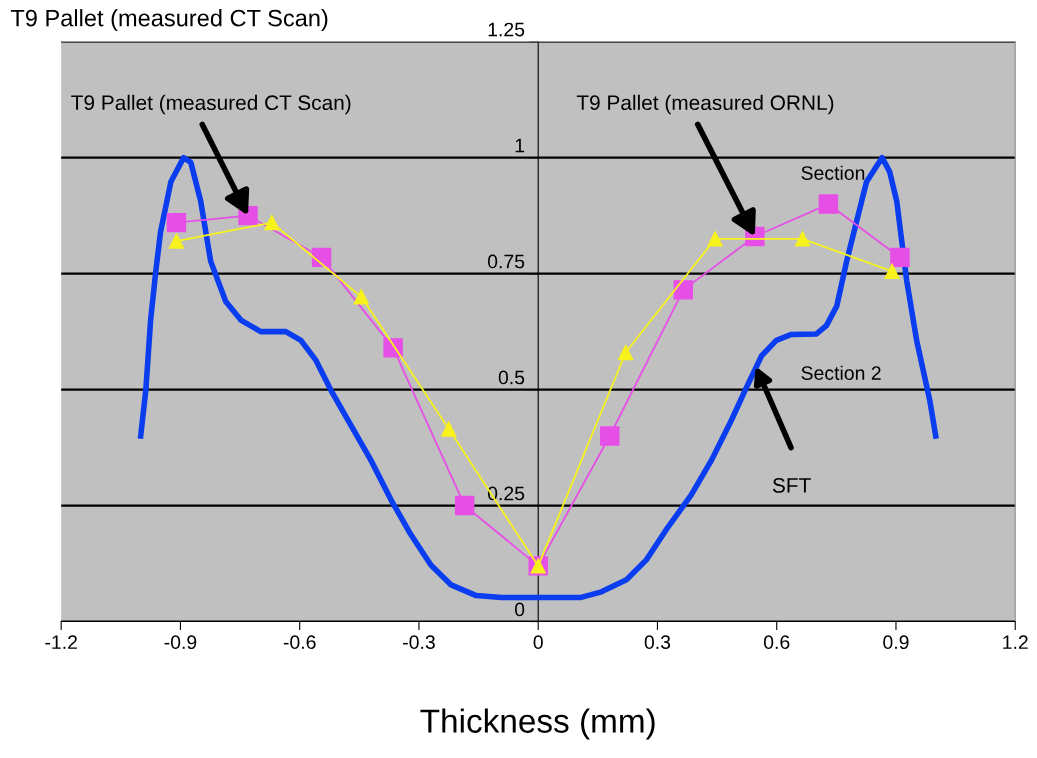 This screenshot has width=1037, height=758. What do you see at coordinates (169, 20) in the screenshot?
I see `chart-title: T9 Pallet (measured CT Scan)` at bounding box center [169, 20].